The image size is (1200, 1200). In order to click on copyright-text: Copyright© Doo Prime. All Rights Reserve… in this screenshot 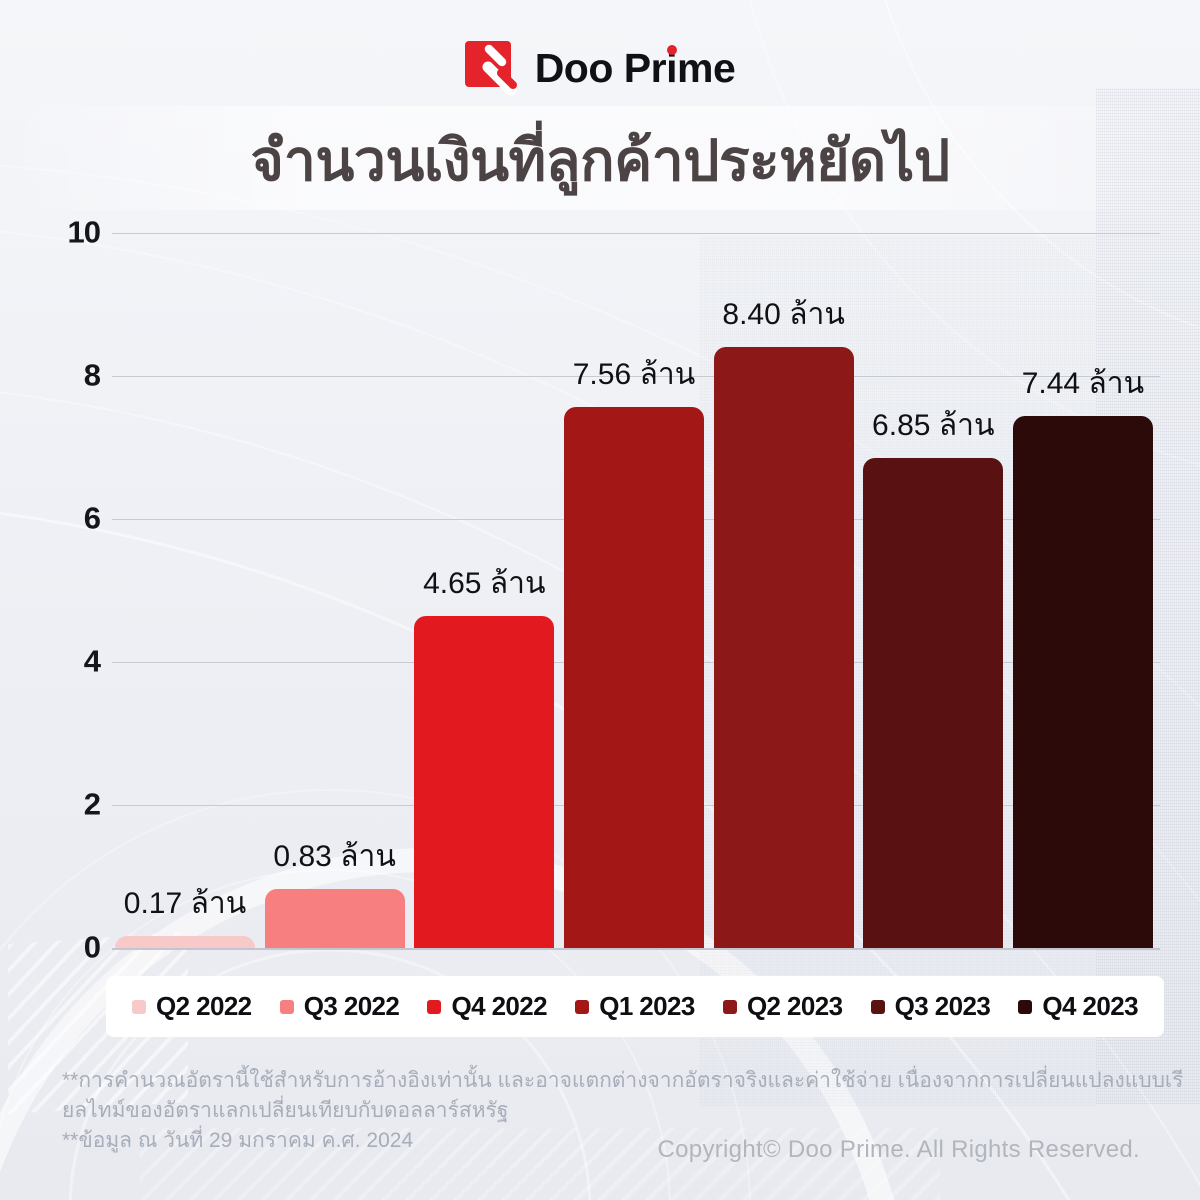, I will do `click(898, 1149)`.